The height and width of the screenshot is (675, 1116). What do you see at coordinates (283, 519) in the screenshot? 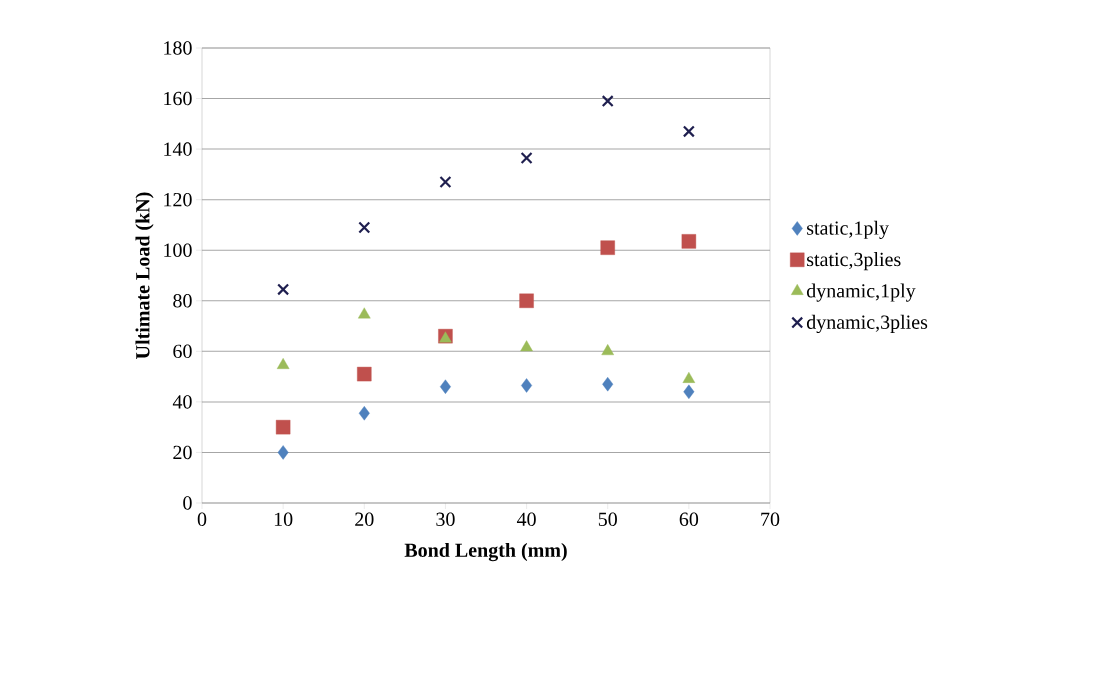
I see `x-tick-label: 10` at bounding box center [283, 519].